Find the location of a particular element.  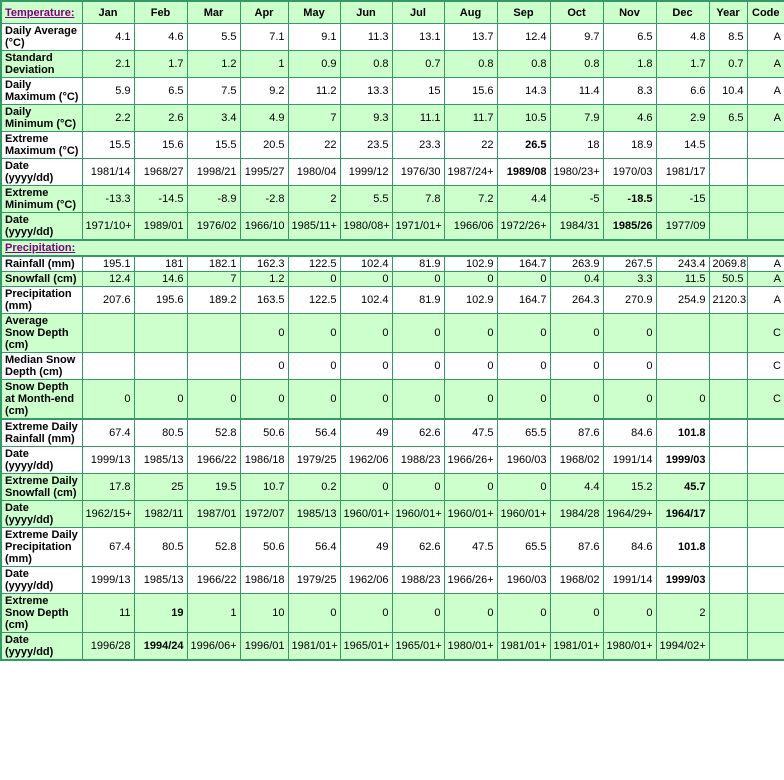

temperature-section-cell: Temperature: is located at coordinates (41, 12).